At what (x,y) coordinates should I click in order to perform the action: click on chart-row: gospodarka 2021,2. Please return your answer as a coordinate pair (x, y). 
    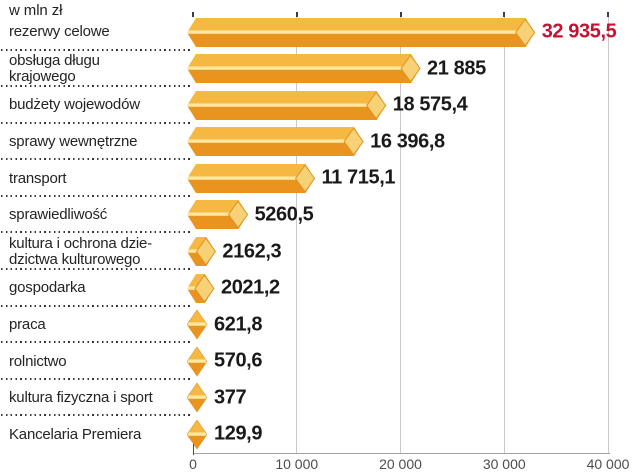
    Looking at the image, I should click on (320, 288).